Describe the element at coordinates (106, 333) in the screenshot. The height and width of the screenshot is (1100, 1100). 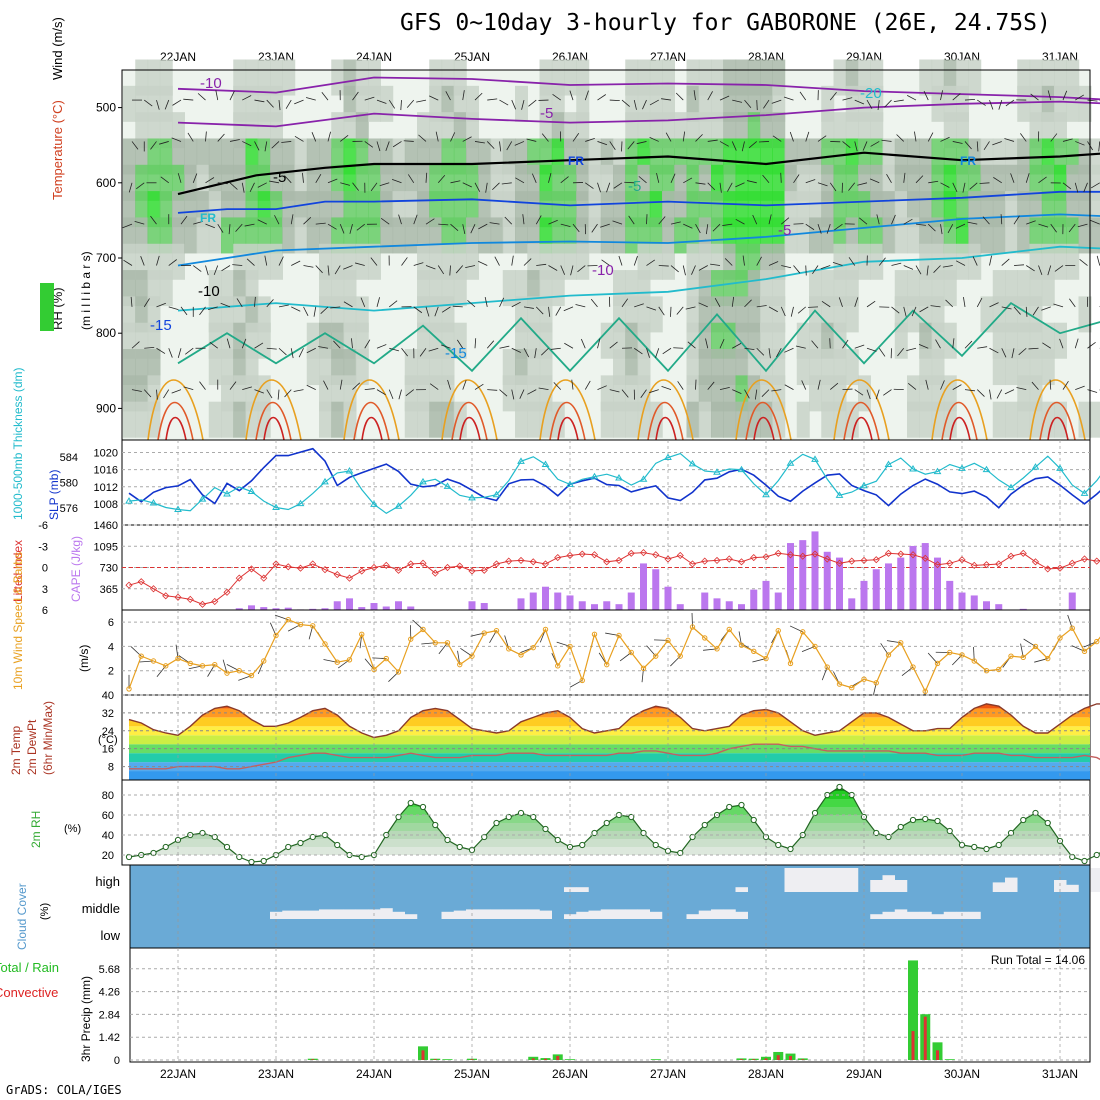
I see `p-tick-label-3: 800` at that location.